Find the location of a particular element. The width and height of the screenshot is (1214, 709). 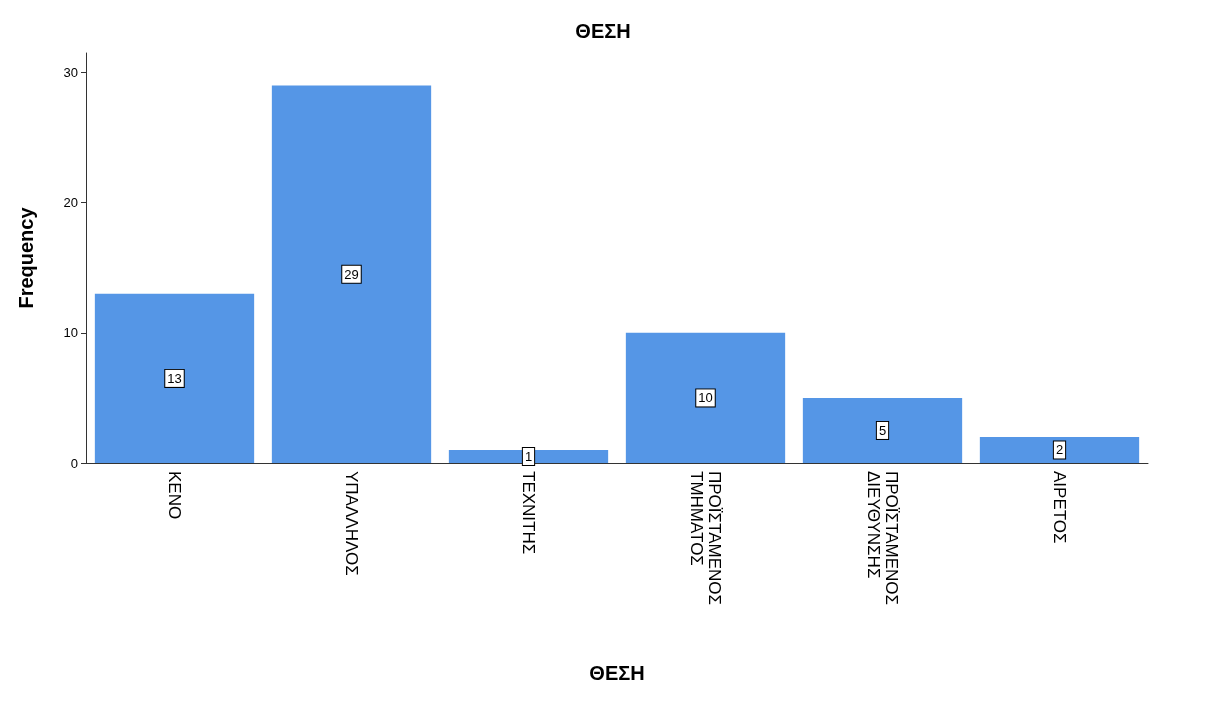

x-tick-label: ΚΕΝΟ is located at coordinates (174, 495).